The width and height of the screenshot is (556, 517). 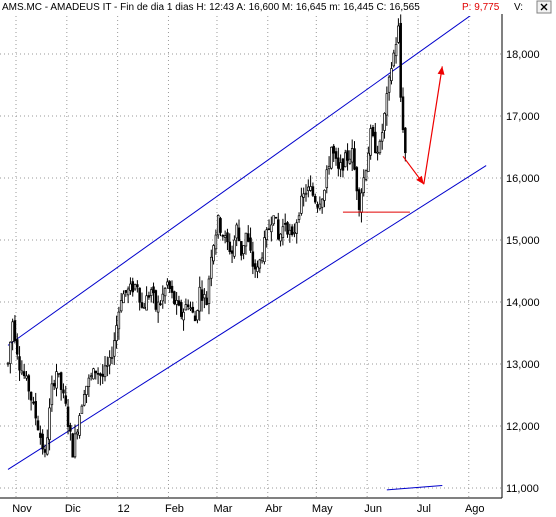 What do you see at coordinates (544, 7) in the screenshot?
I see `close-icon` at bounding box center [544, 7].